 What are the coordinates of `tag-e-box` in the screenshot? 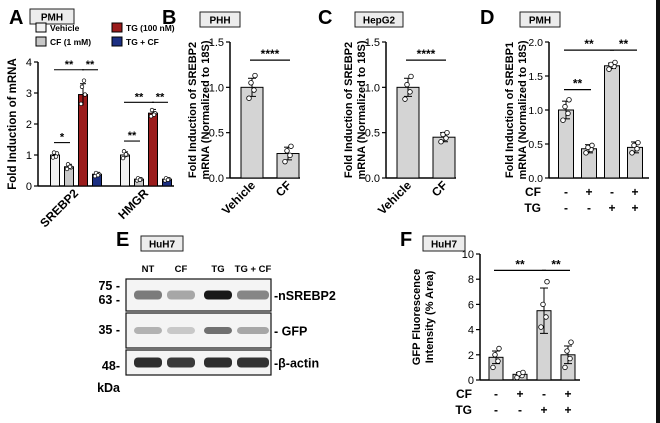 It's located at (162, 243).